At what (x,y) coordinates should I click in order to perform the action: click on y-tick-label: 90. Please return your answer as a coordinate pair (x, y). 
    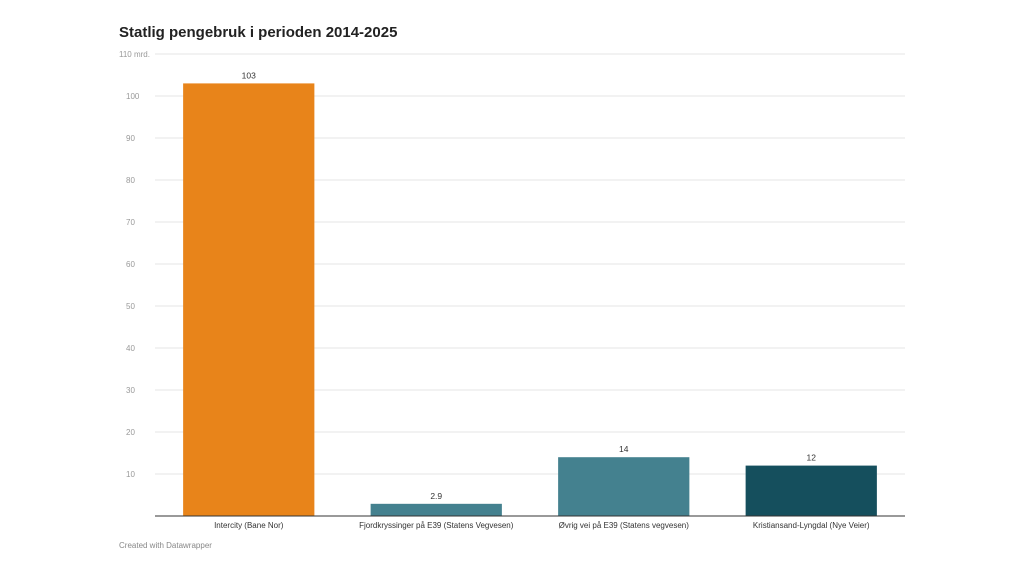
    Looking at the image, I should click on (130, 138).